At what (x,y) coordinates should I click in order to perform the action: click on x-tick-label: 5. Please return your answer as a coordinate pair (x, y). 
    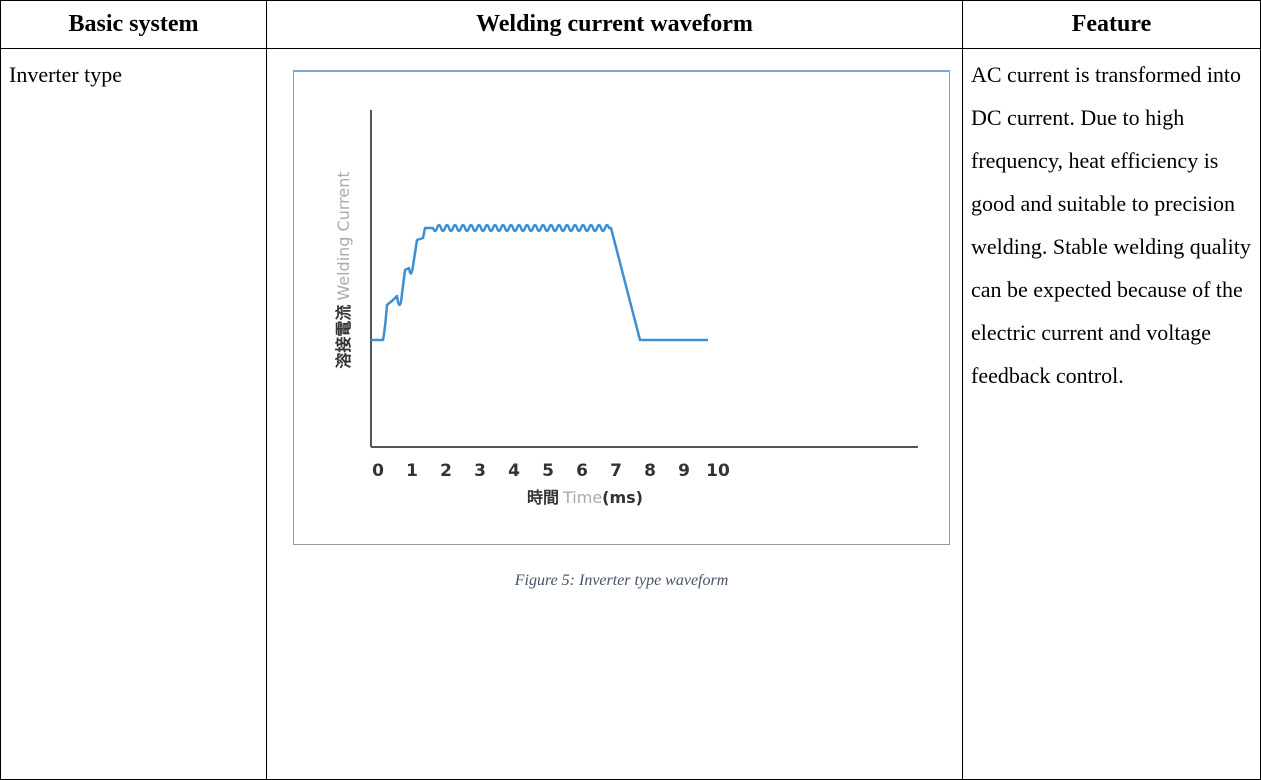
    Looking at the image, I should click on (548, 471).